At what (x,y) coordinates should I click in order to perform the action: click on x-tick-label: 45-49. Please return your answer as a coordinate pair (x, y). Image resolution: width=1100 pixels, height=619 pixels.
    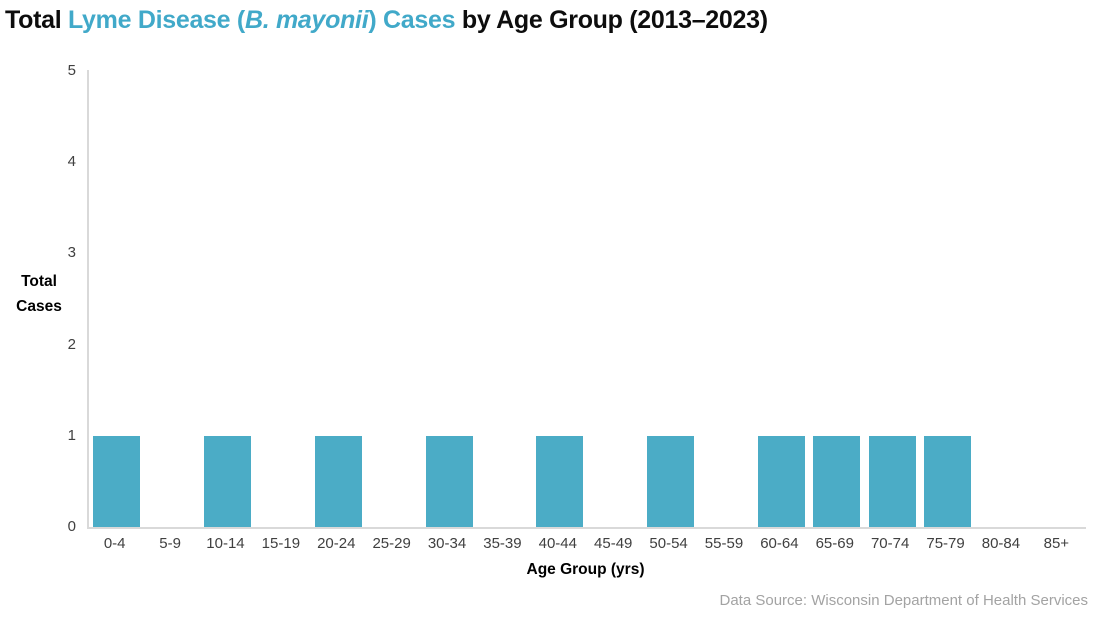
    Looking at the image, I should click on (613, 543).